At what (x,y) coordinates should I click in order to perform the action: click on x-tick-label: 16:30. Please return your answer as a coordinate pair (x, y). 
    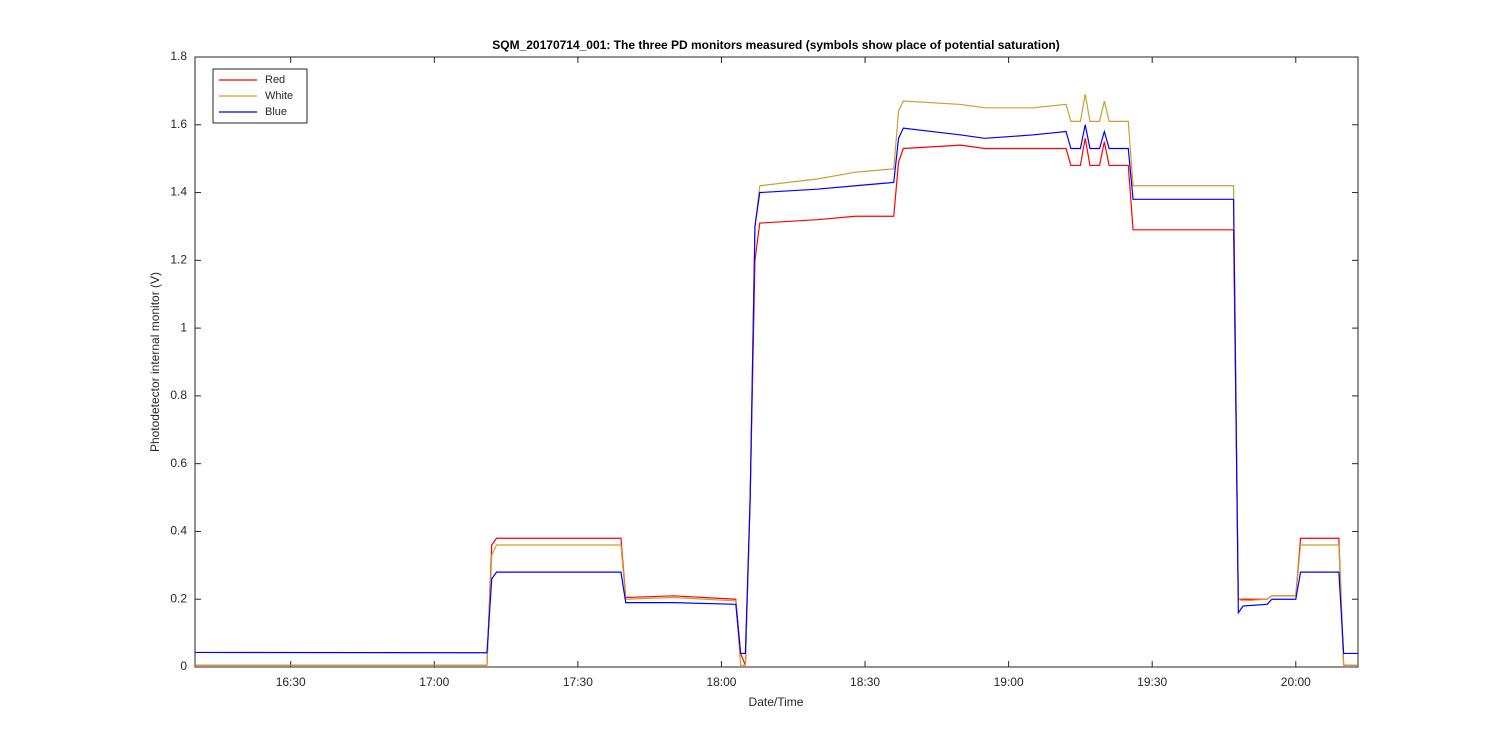
    Looking at the image, I should click on (291, 682).